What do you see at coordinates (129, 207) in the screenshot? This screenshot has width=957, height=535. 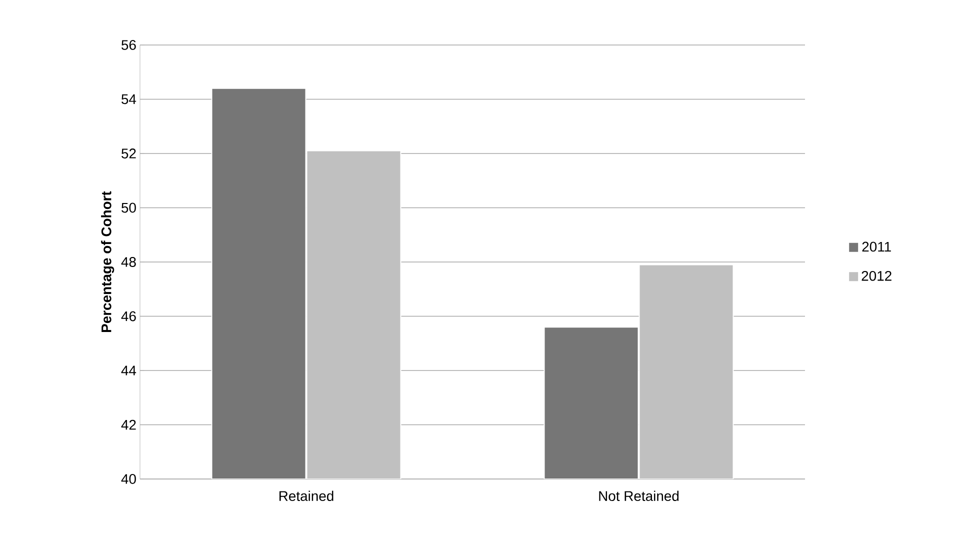 I see `y-tick-label: 50` at bounding box center [129, 207].